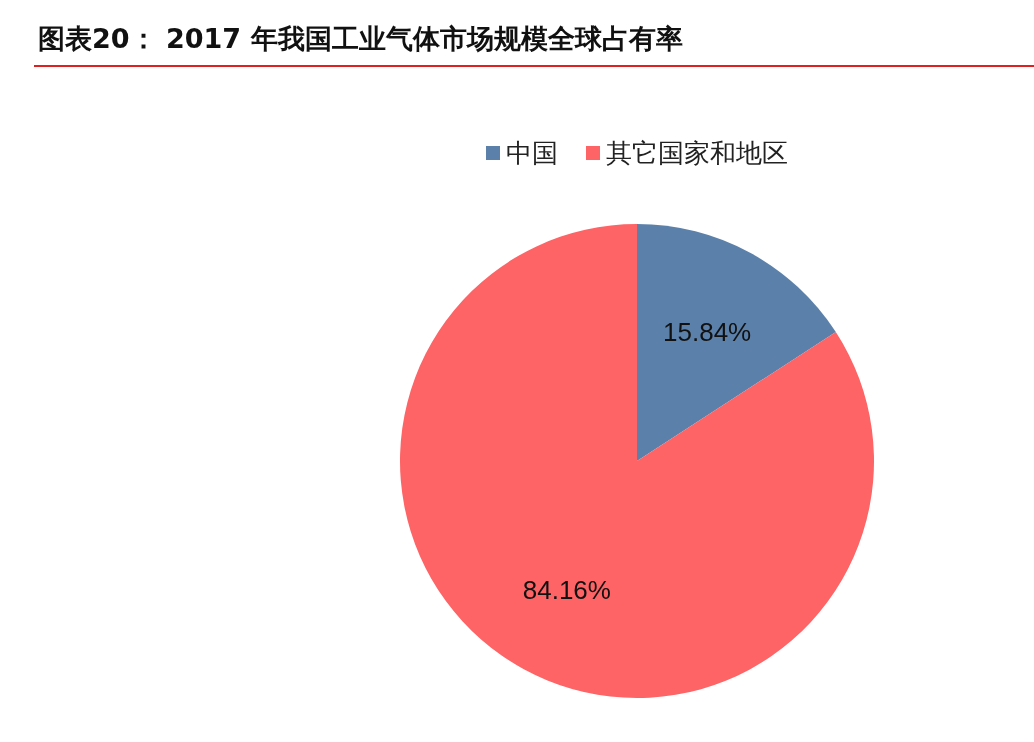  Describe the element at coordinates (532, 153) in the screenshot. I see `legend-label: 中国` at that location.